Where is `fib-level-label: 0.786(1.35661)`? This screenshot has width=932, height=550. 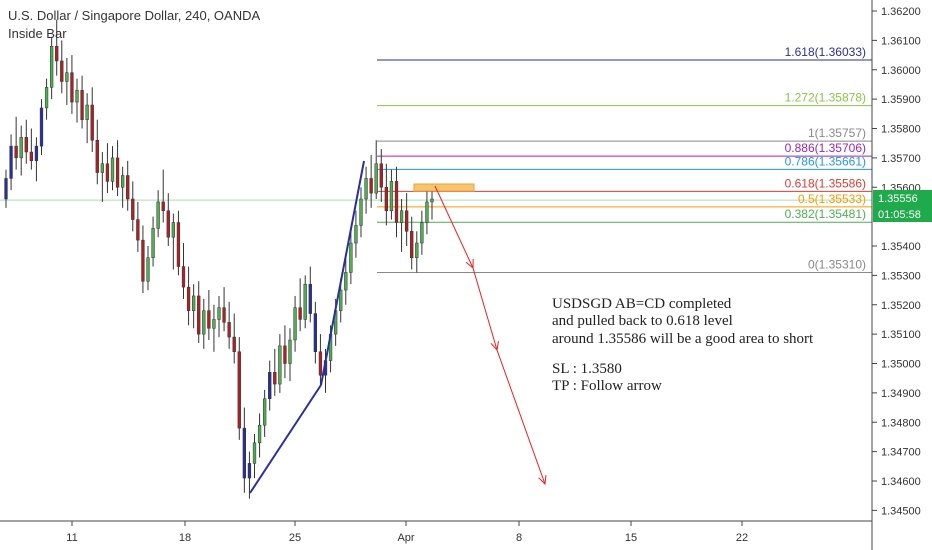
fib-level-label: 0.786(1.35661) is located at coordinates (825, 161).